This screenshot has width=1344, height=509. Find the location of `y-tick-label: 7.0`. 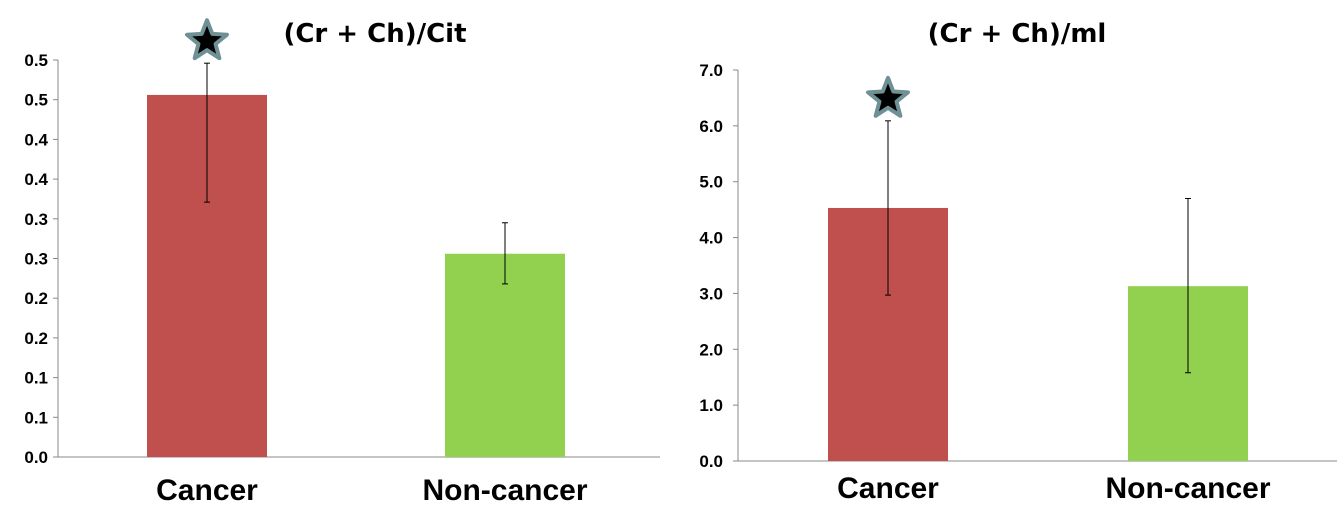

y-tick-label: 7.0 is located at coordinates (711, 70).